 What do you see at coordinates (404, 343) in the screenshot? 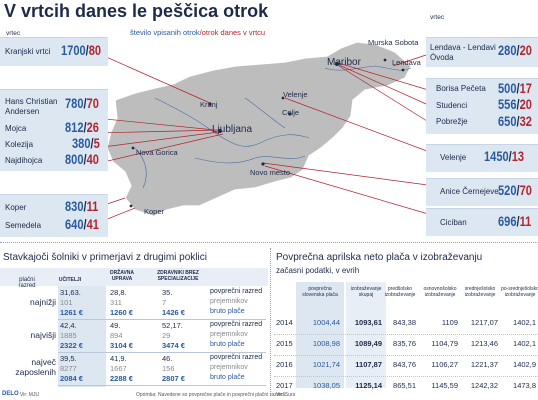
I see `salary-value: 835,76` at bounding box center [404, 343].